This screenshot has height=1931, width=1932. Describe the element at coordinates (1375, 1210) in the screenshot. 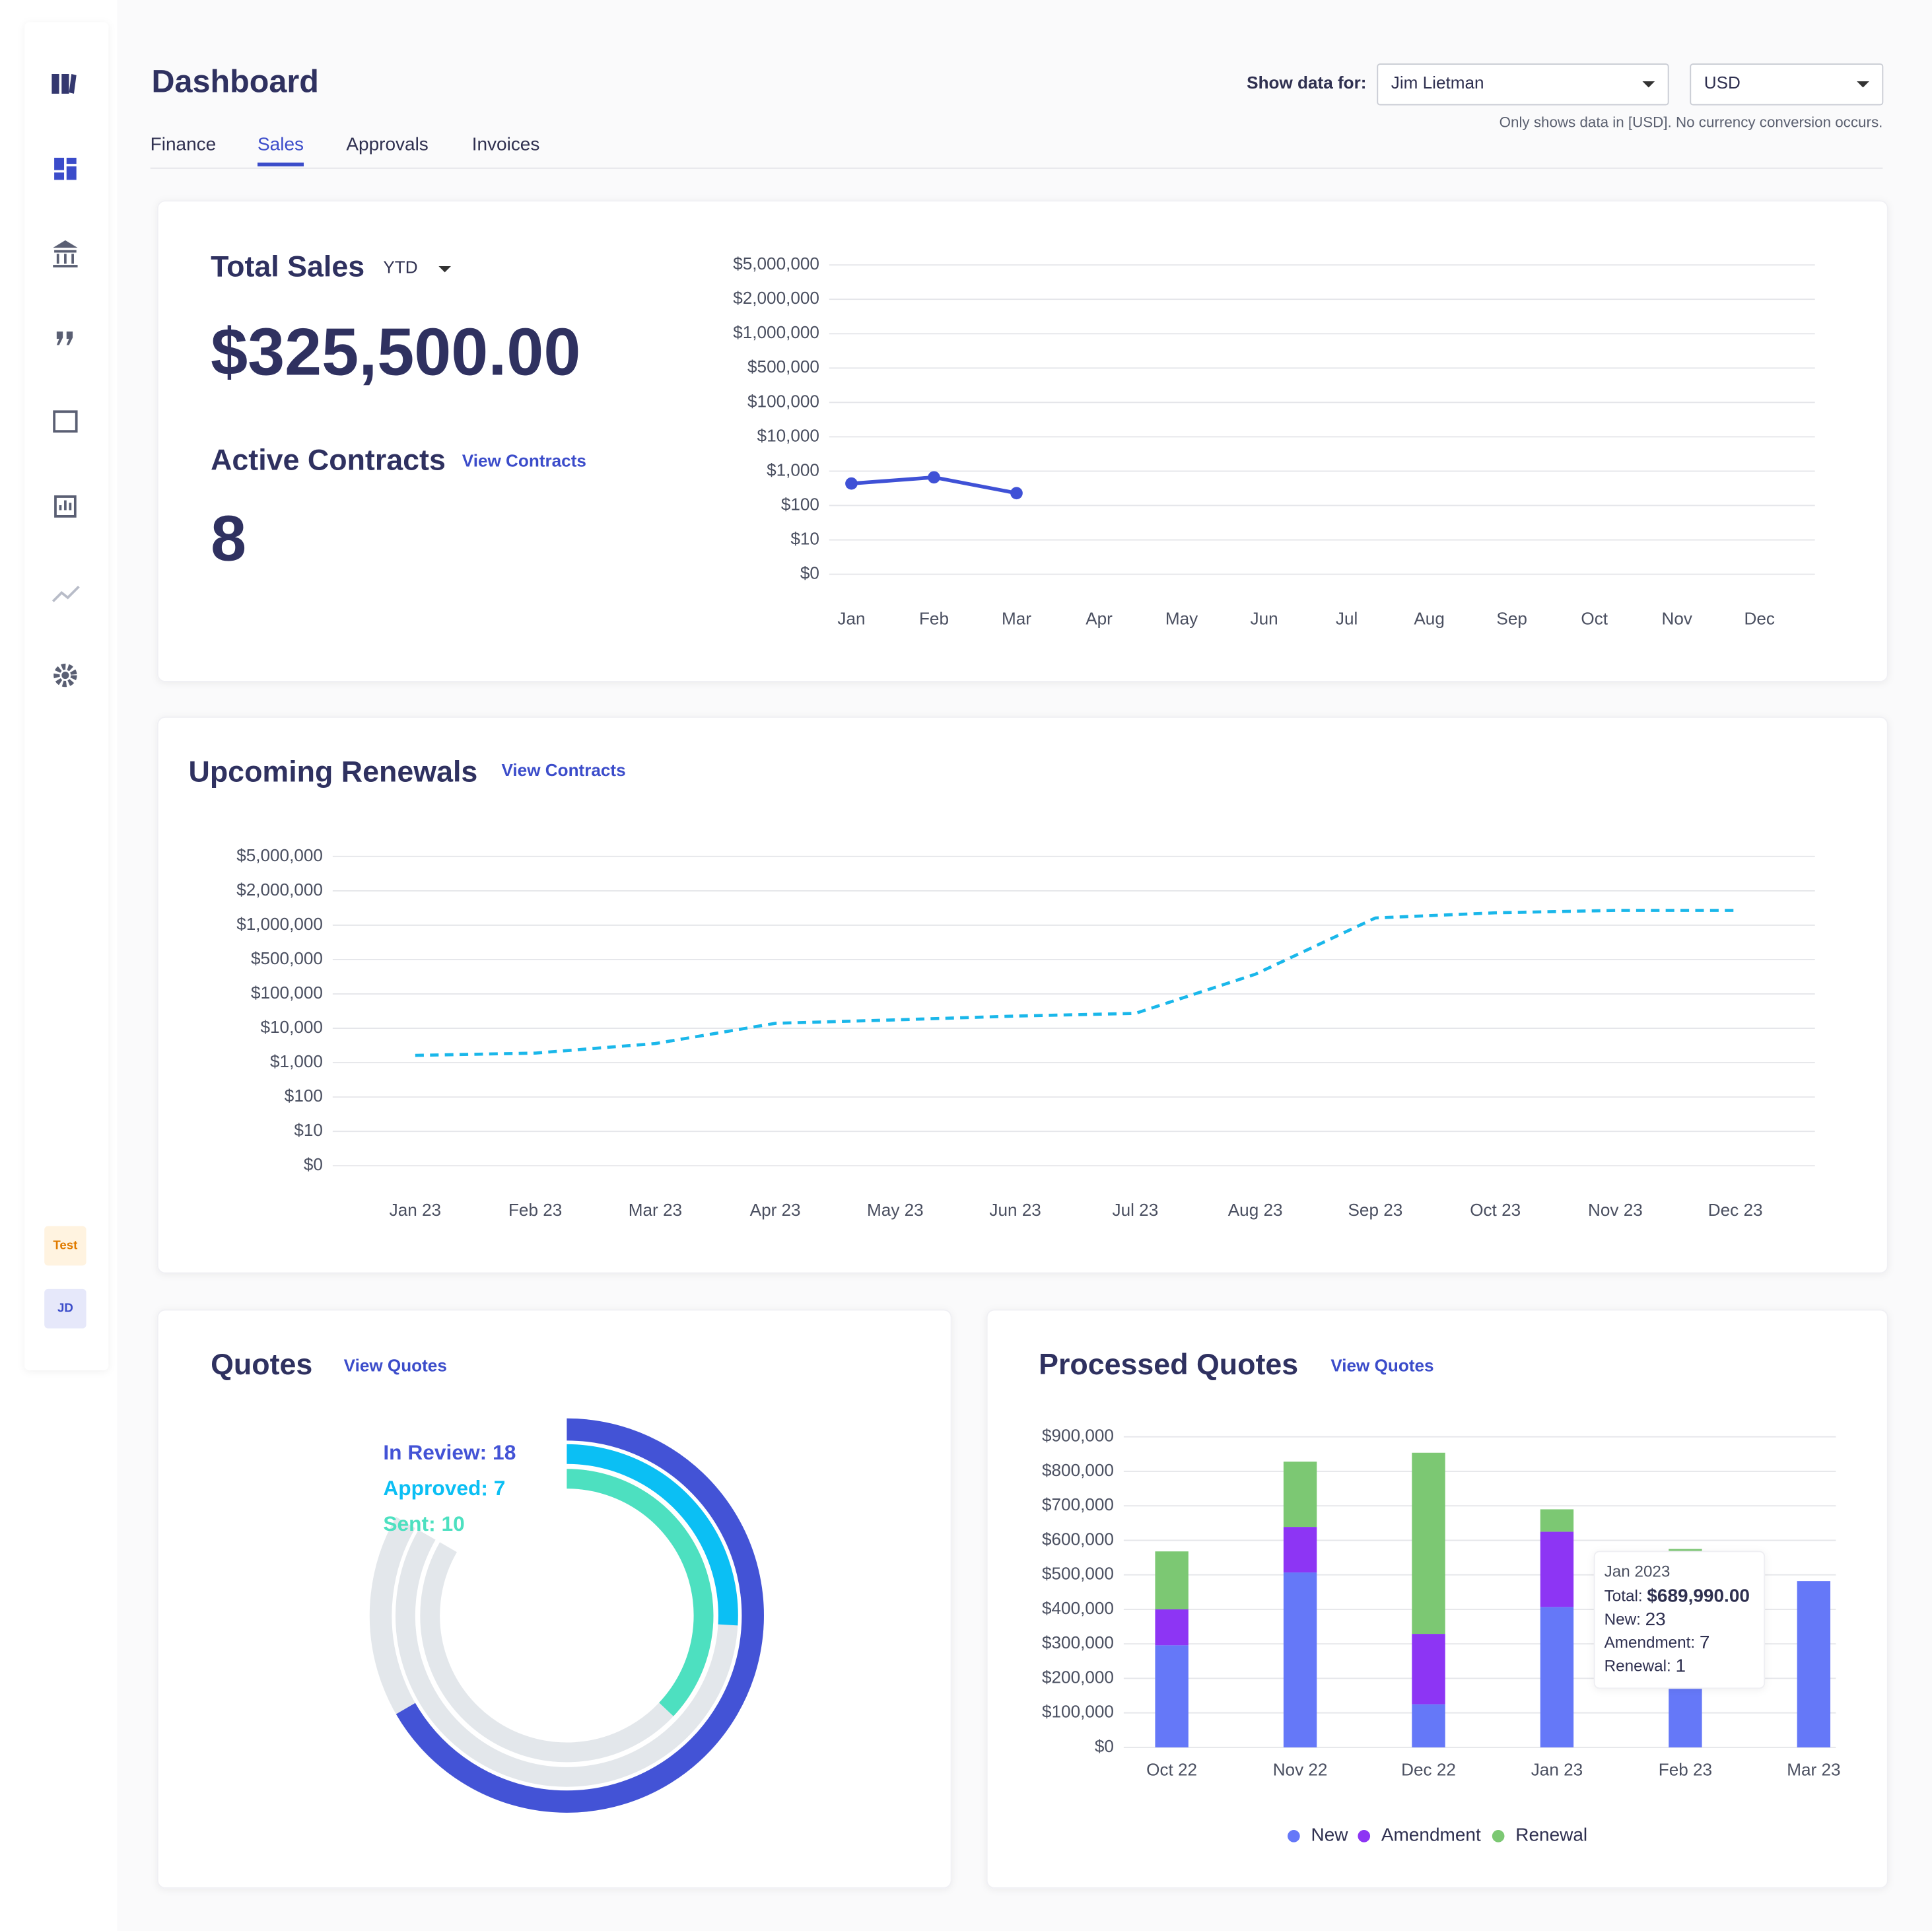

I see `x-tick-label: Sep 23` at that location.